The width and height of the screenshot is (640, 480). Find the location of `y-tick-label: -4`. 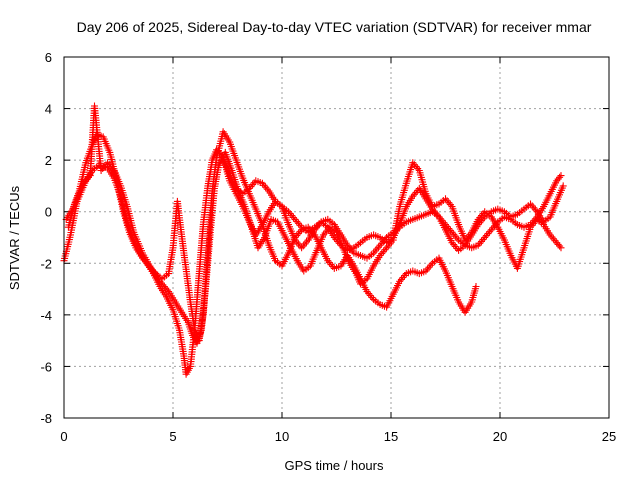

y-tick-label: -4 is located at coordinates (46, 315).